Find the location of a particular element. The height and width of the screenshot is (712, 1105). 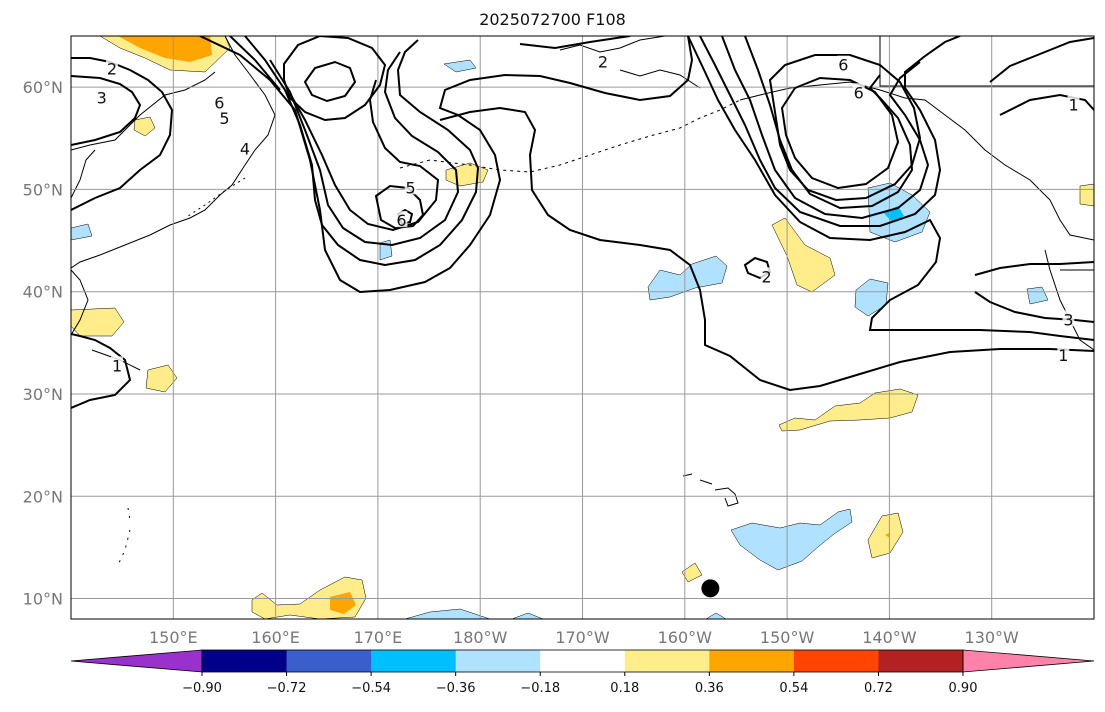

contour-6-north is located at coordinates (335, 79).